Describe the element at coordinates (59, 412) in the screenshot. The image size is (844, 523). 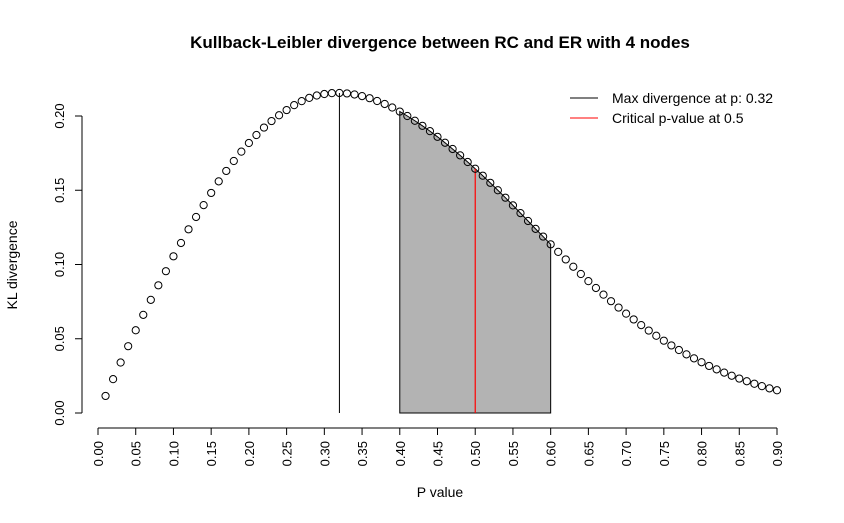
I see `y-tick-label: 0.00` at that location.